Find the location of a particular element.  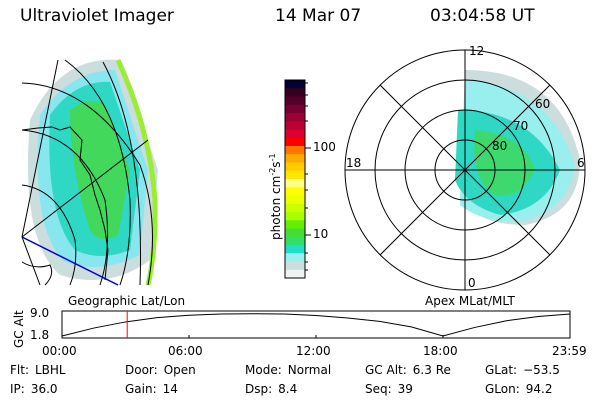

lat-label-70: 70 is located at coordinates (521, 126).